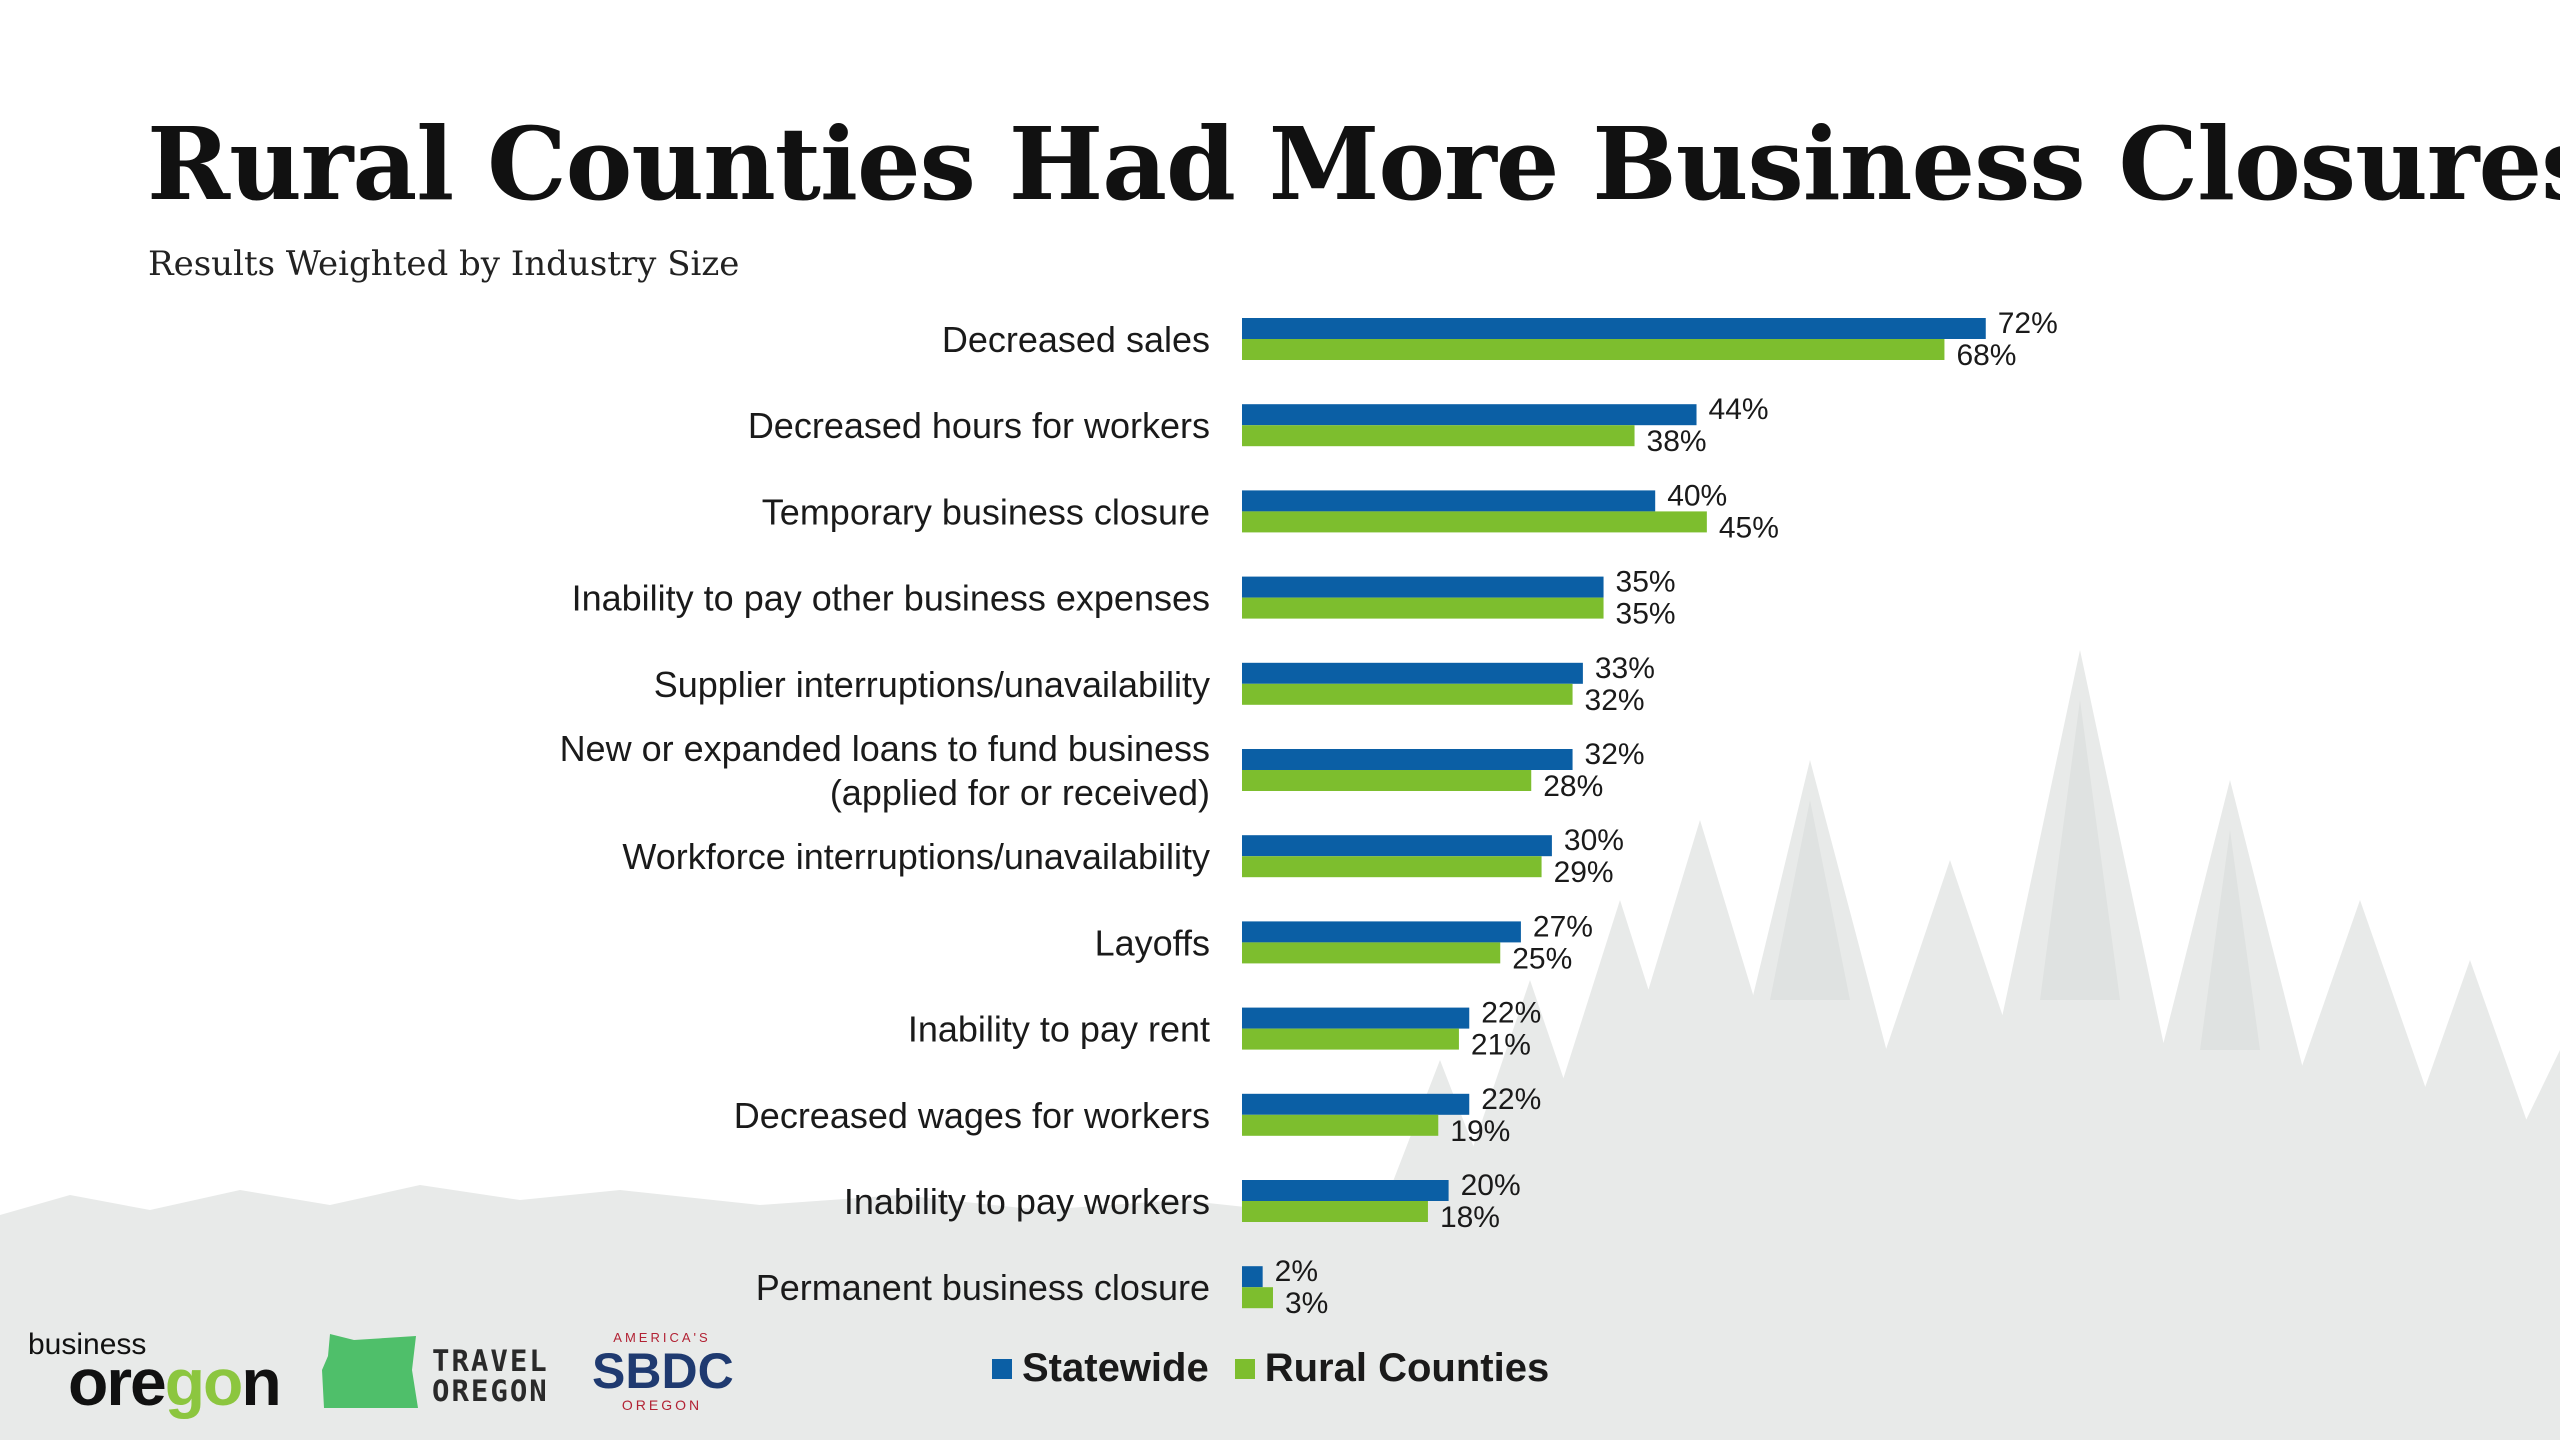  What do you see at coordinates (1615, 754) in the screenshot?
I see `value-label-statewide: 32%` at bounding box center [1615, 754].